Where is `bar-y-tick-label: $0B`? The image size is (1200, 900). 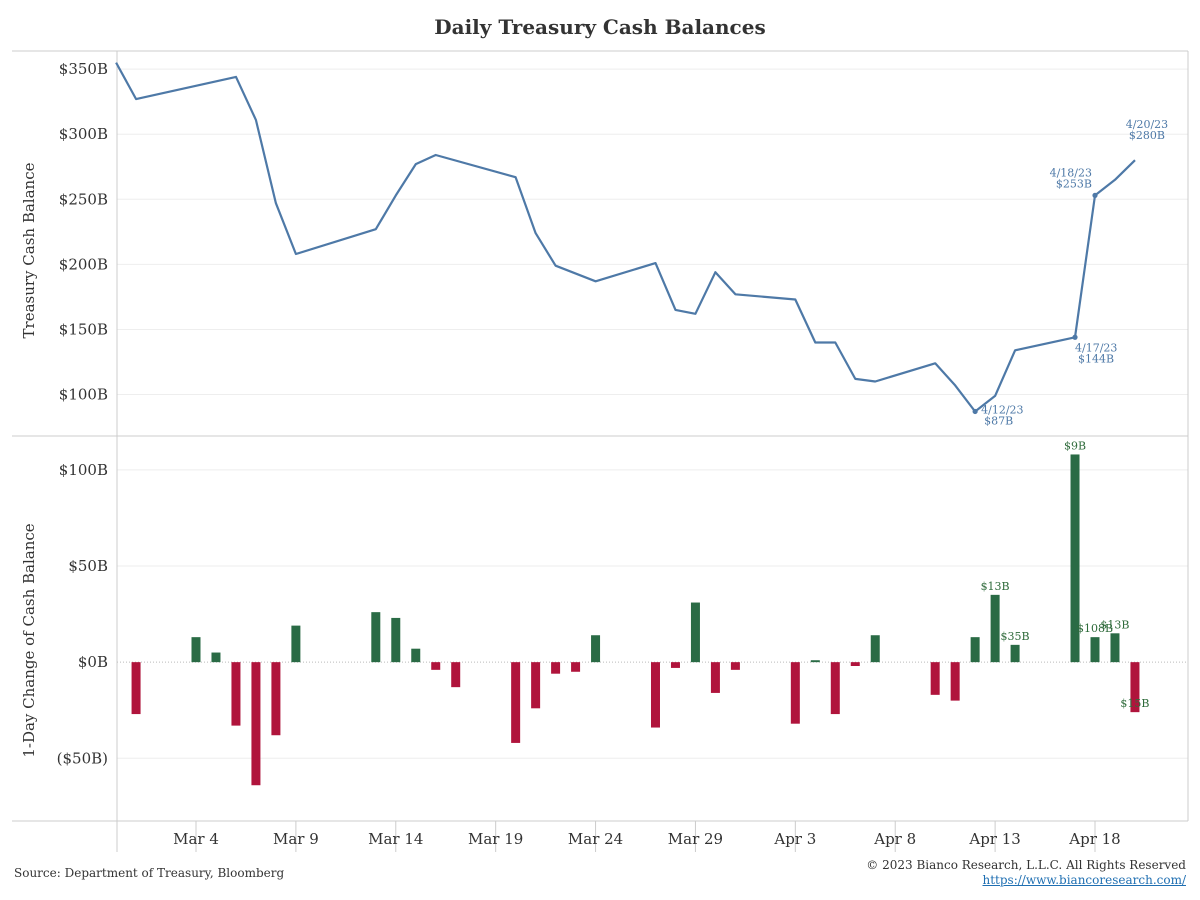 bar-y-tick-label: $0B is located at coordinates (93, 662).